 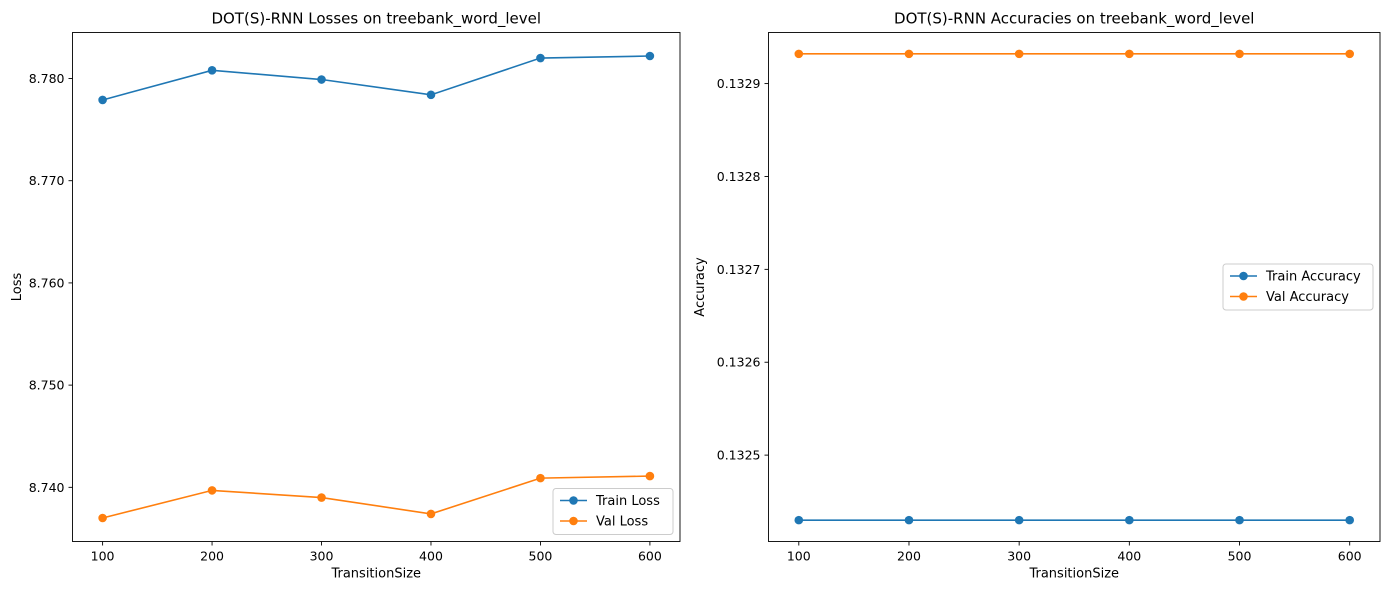 I want to click on legend-label: Train Accuracy, so click(x=1313, y=277).